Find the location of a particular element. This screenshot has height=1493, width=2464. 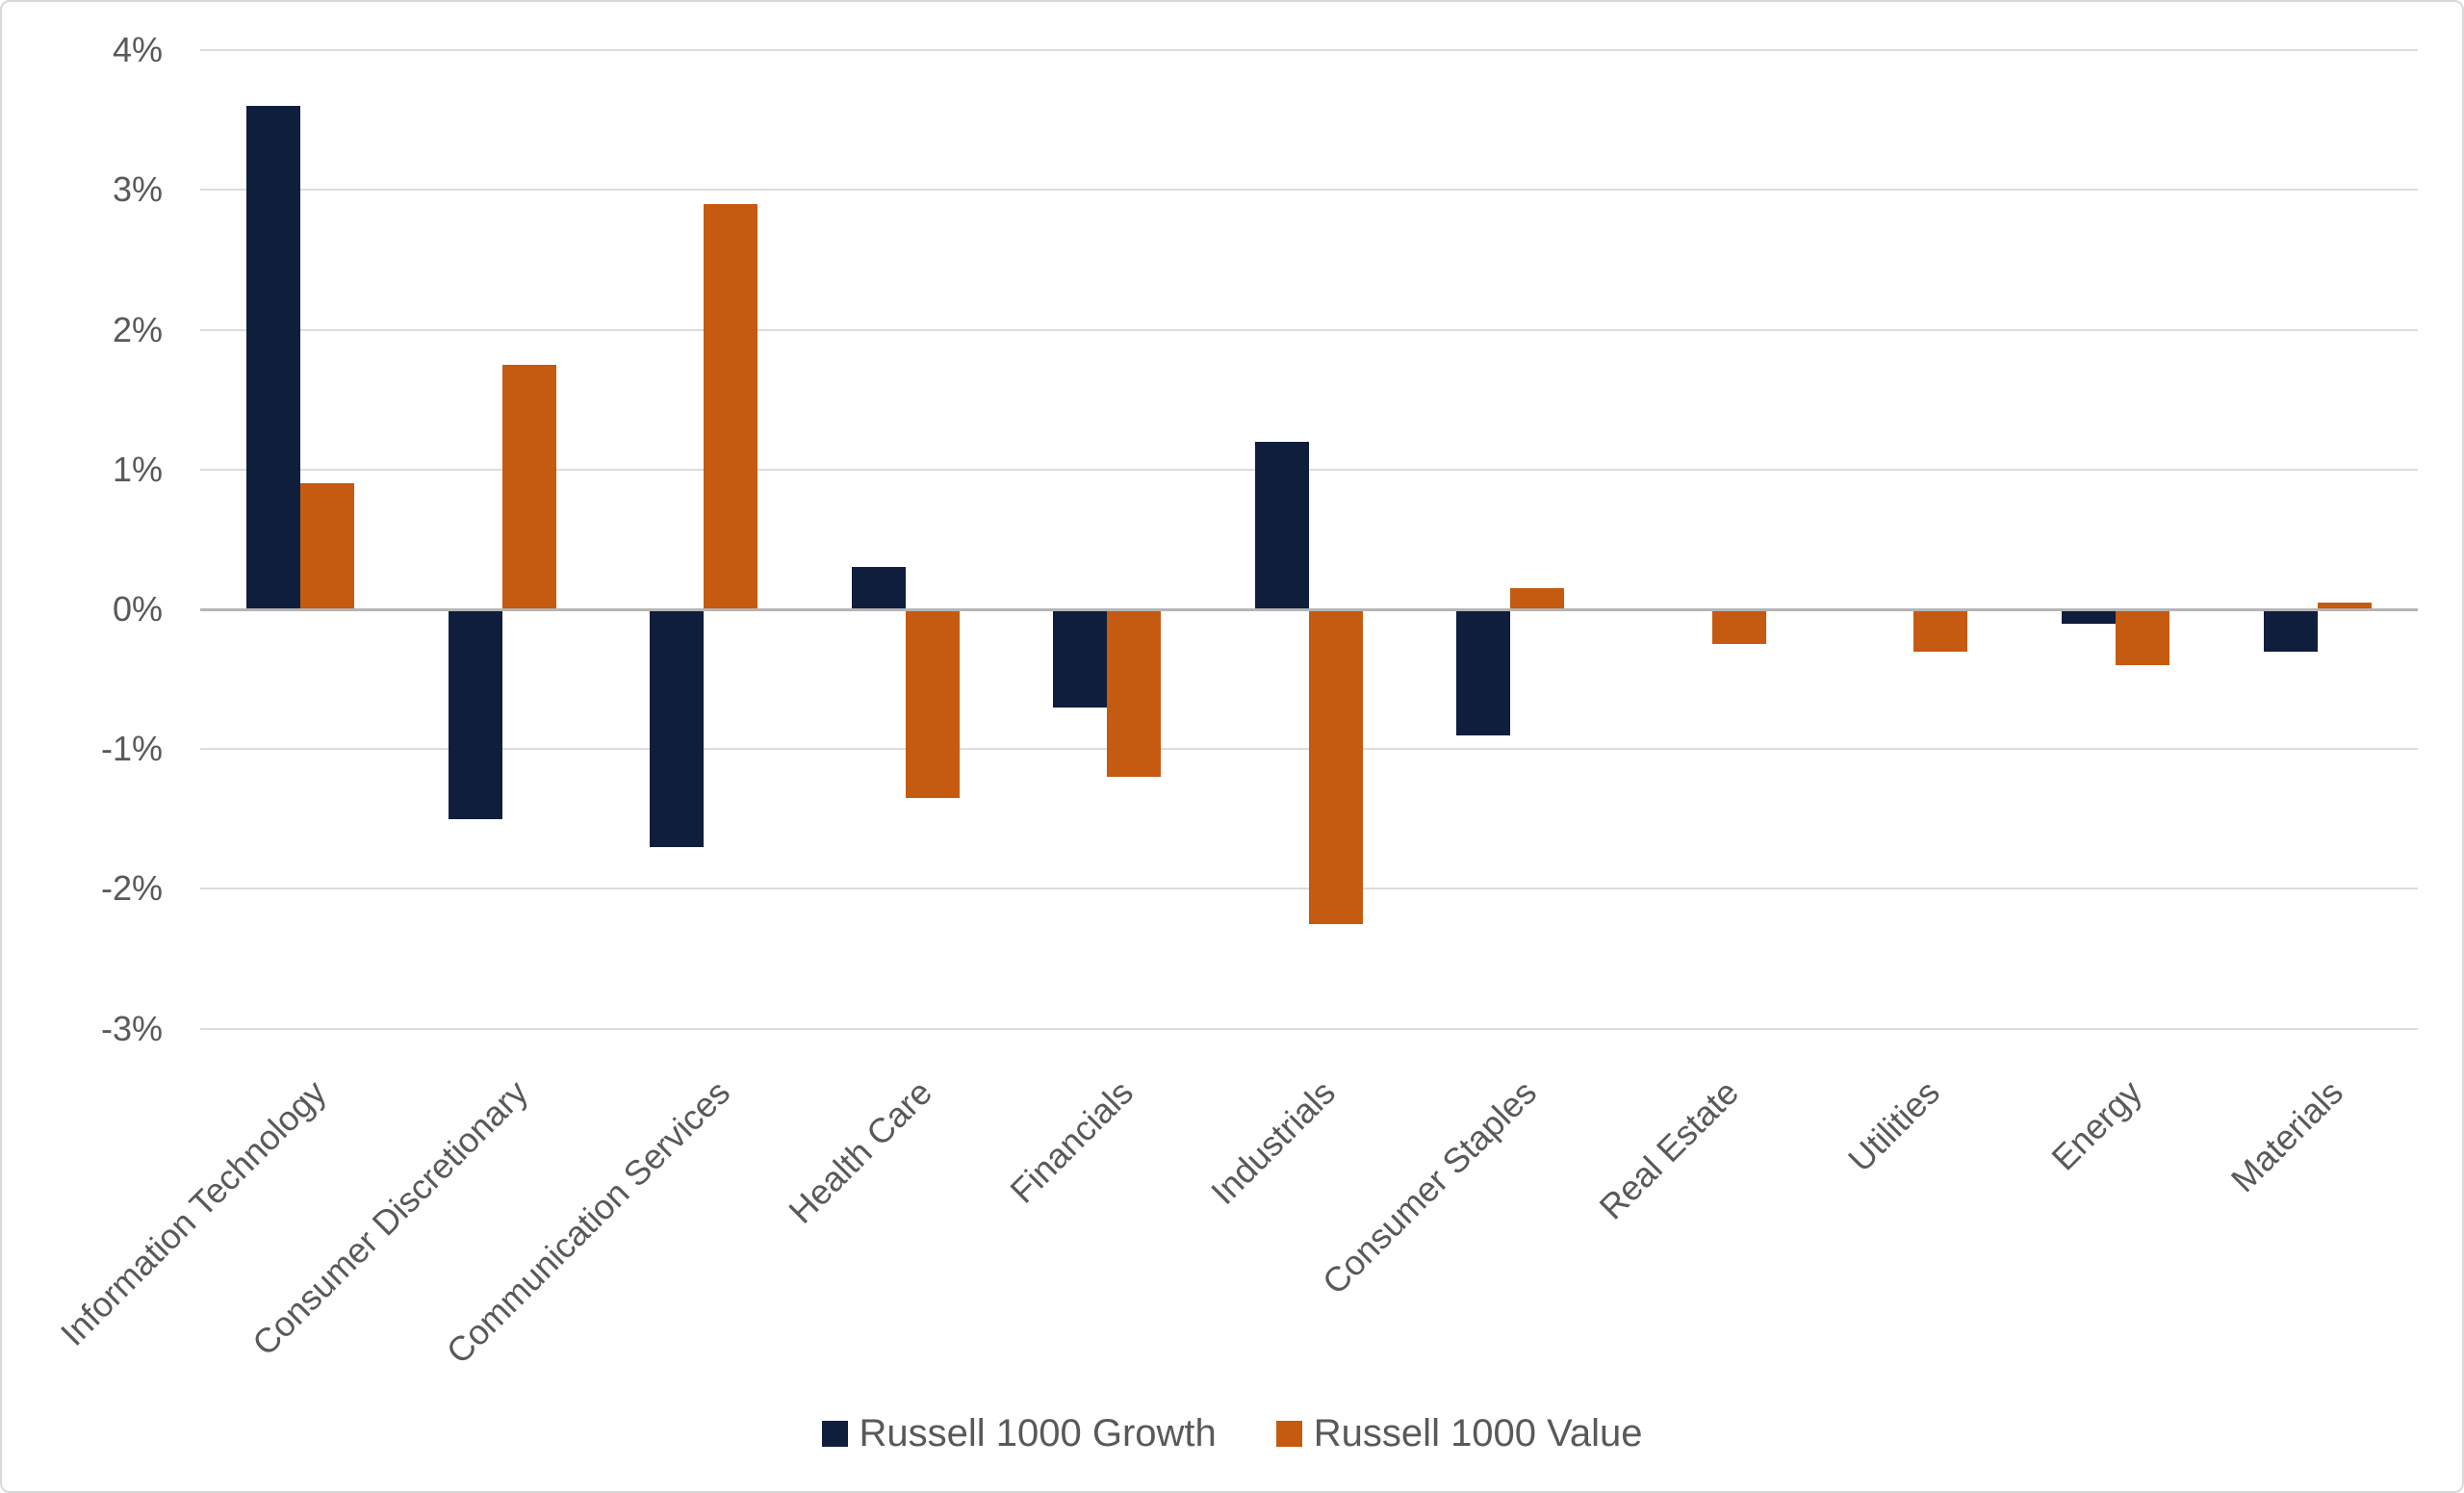

y-axis-tick-label: 4% is located at coordinates (137, 50).